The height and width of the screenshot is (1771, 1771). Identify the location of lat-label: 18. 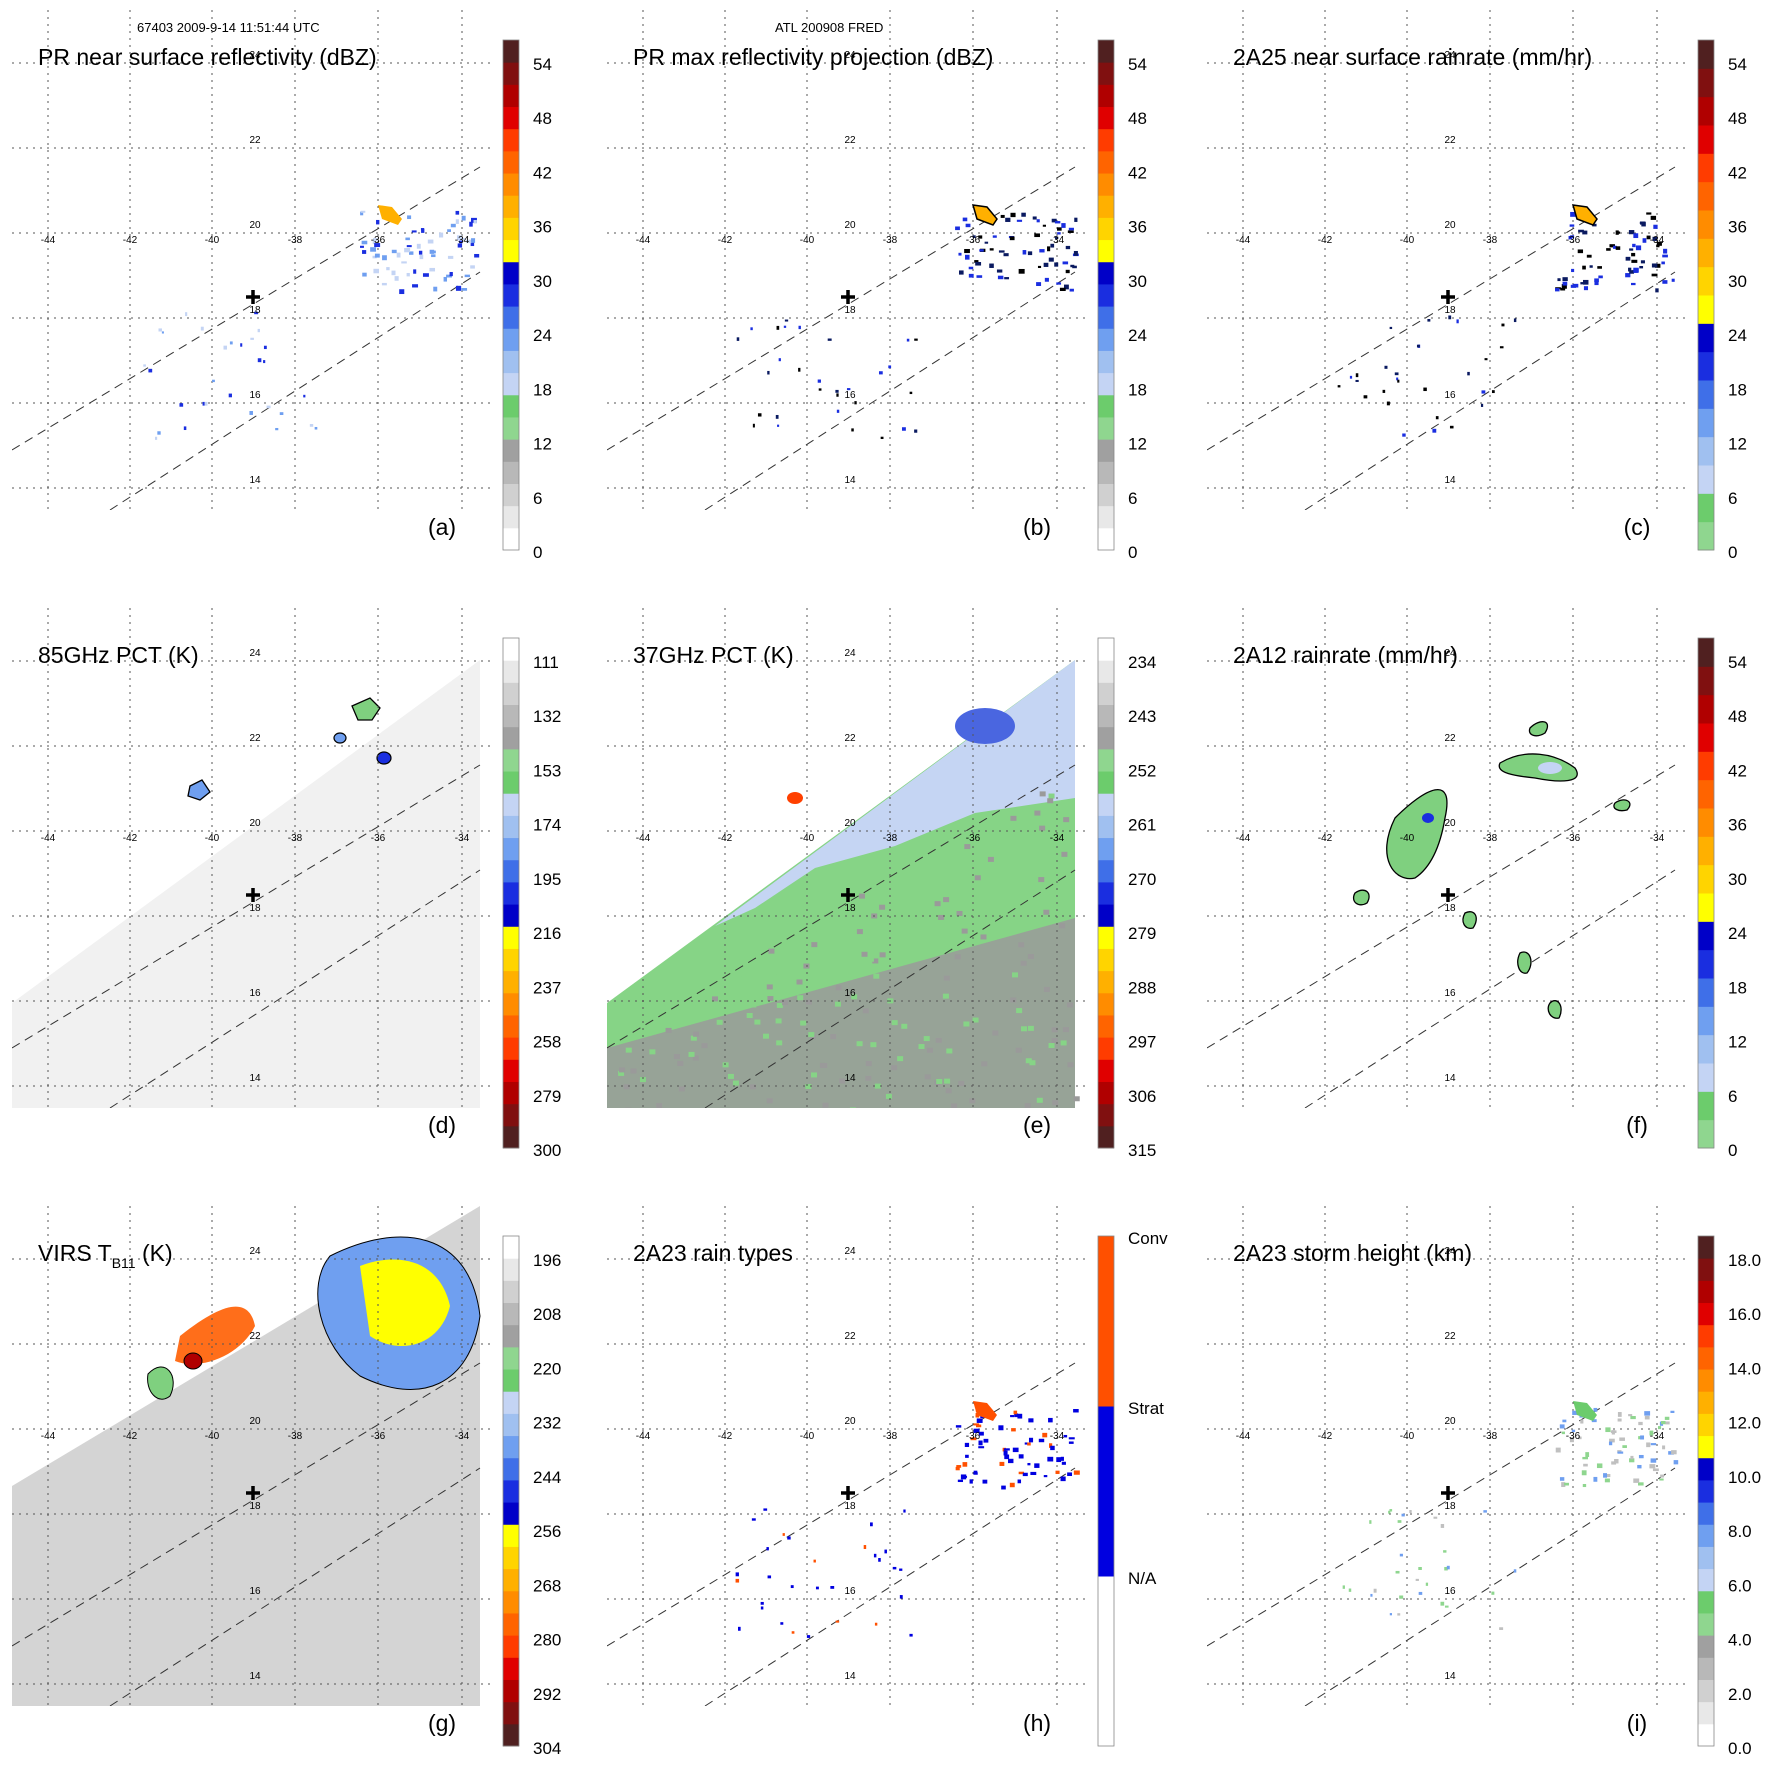
(850, 310).